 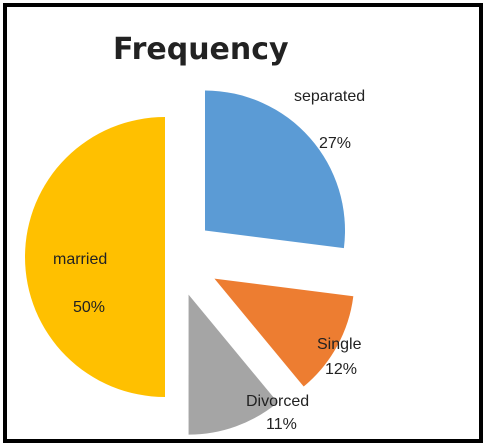 What do you see at coordinates (233, 364) in the screenshot?
I see `slice-divorced` at bounding box center [233, 364].